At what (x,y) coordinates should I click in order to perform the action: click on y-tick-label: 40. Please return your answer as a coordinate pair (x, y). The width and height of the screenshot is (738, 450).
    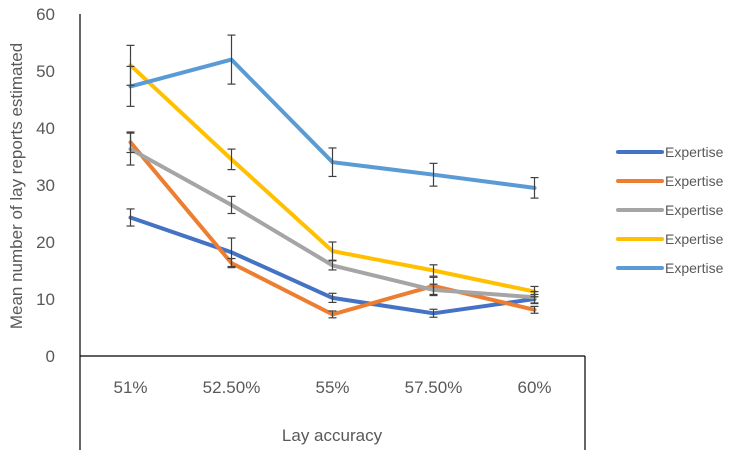
    Looking at the image, I should click on (45, 128).